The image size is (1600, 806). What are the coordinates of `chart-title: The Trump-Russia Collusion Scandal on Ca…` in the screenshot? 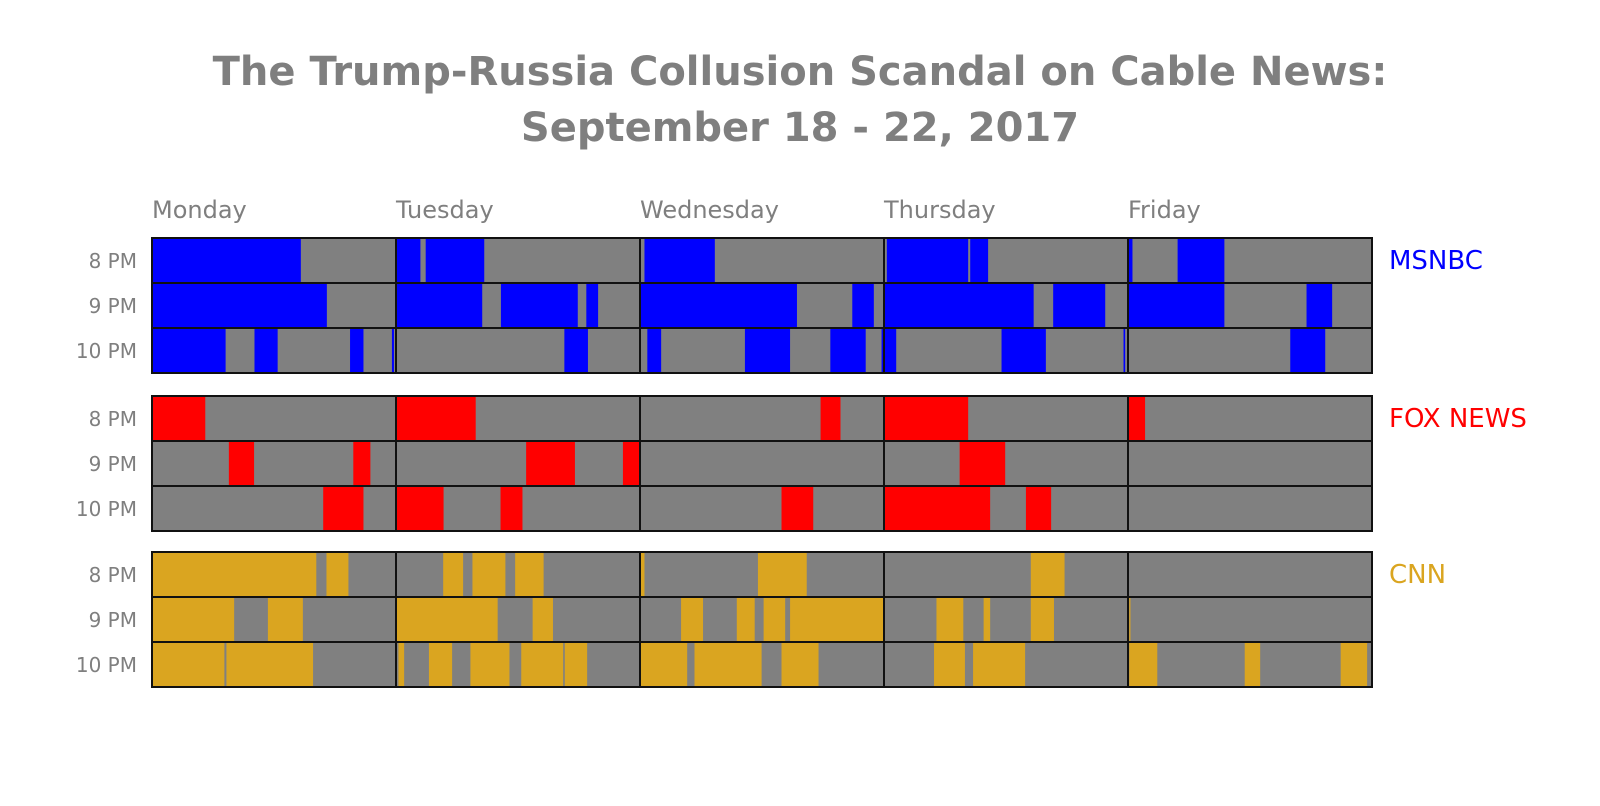 It's located at (800, 72).